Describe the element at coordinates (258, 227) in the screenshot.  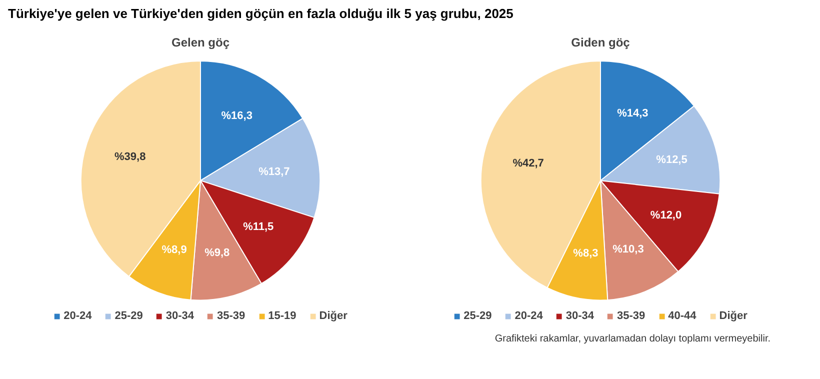
I see `data-label: %11,5` at that location.